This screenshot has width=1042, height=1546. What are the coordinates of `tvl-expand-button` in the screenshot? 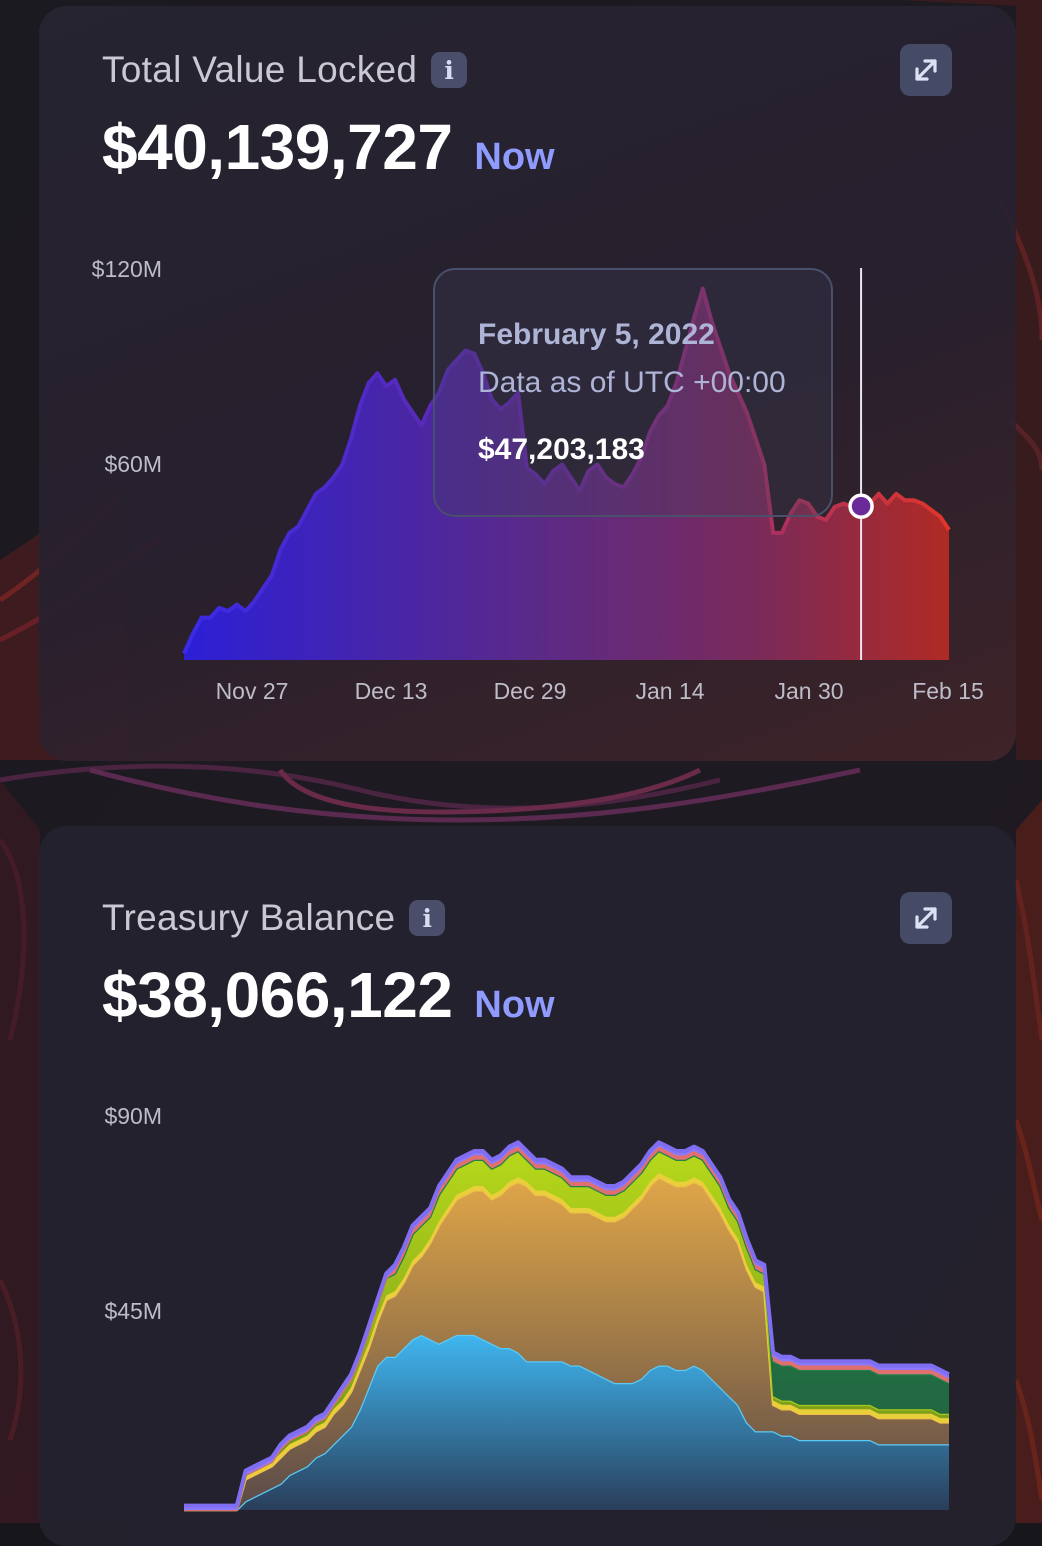 It's located at (926, 70).